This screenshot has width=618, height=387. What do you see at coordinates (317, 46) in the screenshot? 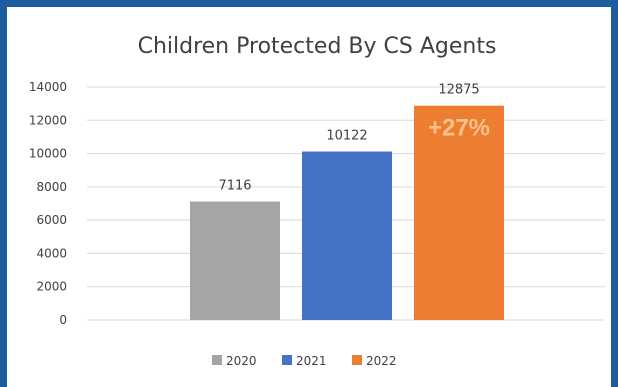
I see `chart-title: Children Protected By CS Agents` at bounding box center [317, 46].